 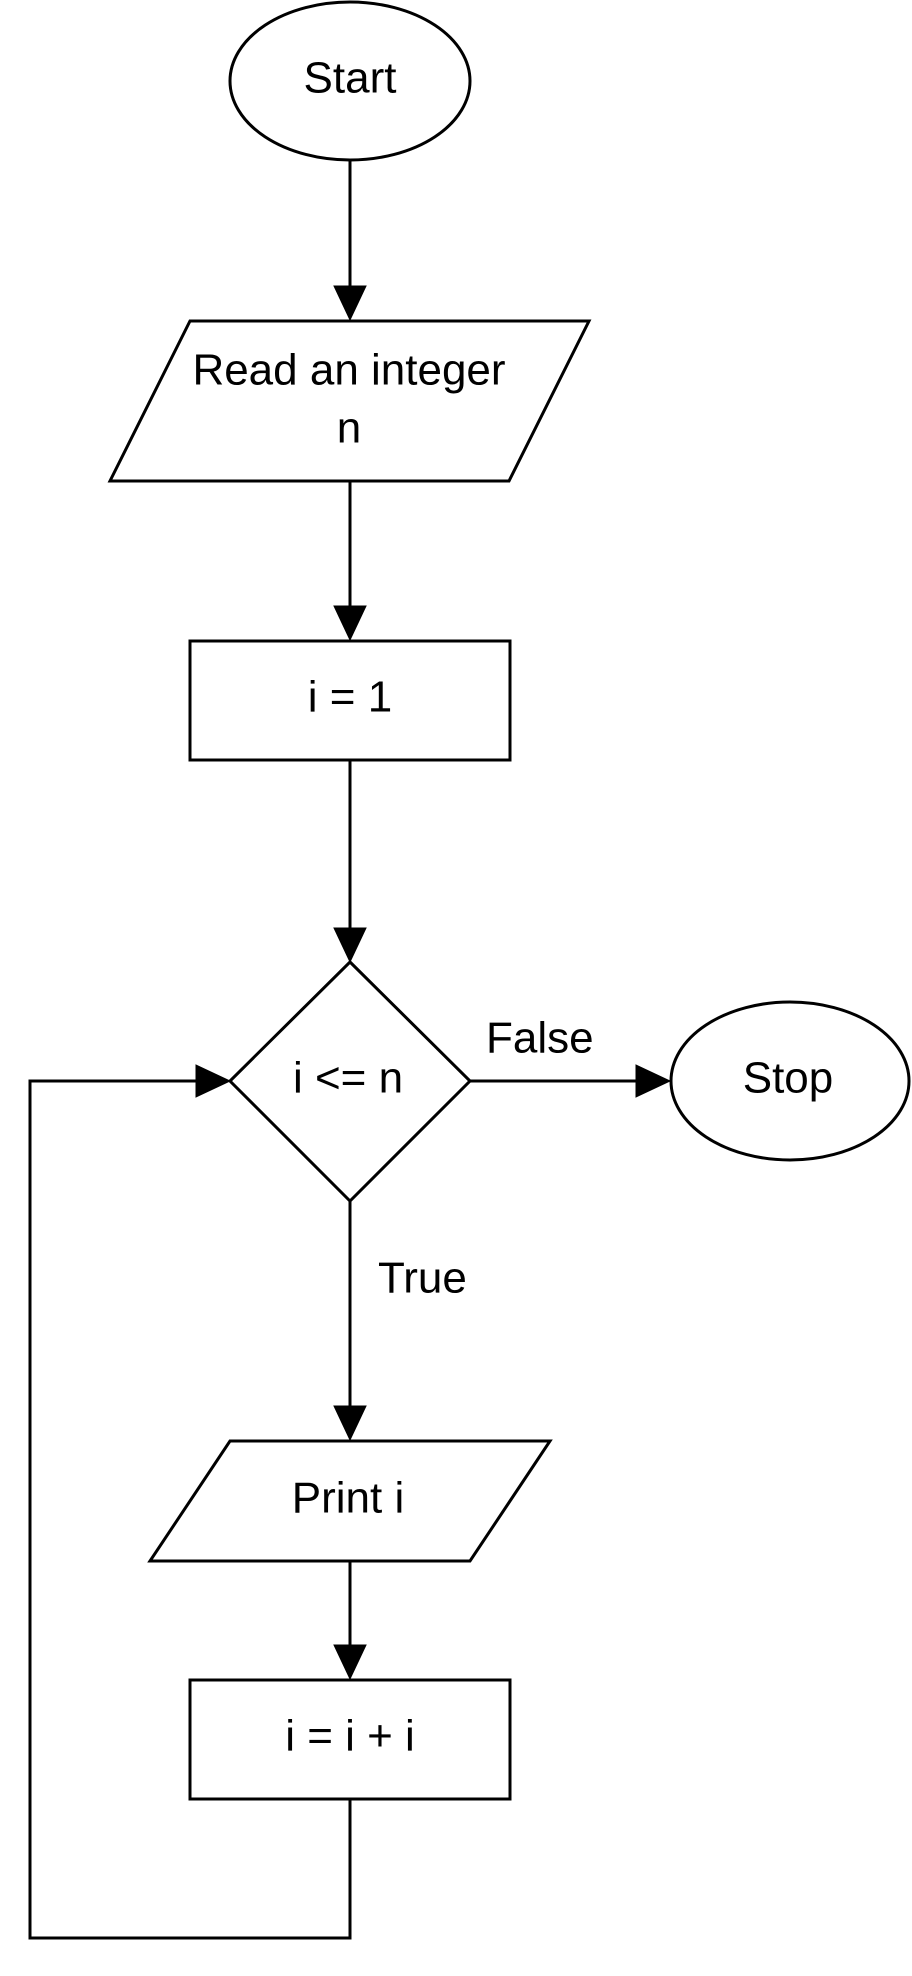 What do you see at coordinates (422, 1278) in the screenshot?
I see `true-edge-label: True` at bounding box center [422, 1278].